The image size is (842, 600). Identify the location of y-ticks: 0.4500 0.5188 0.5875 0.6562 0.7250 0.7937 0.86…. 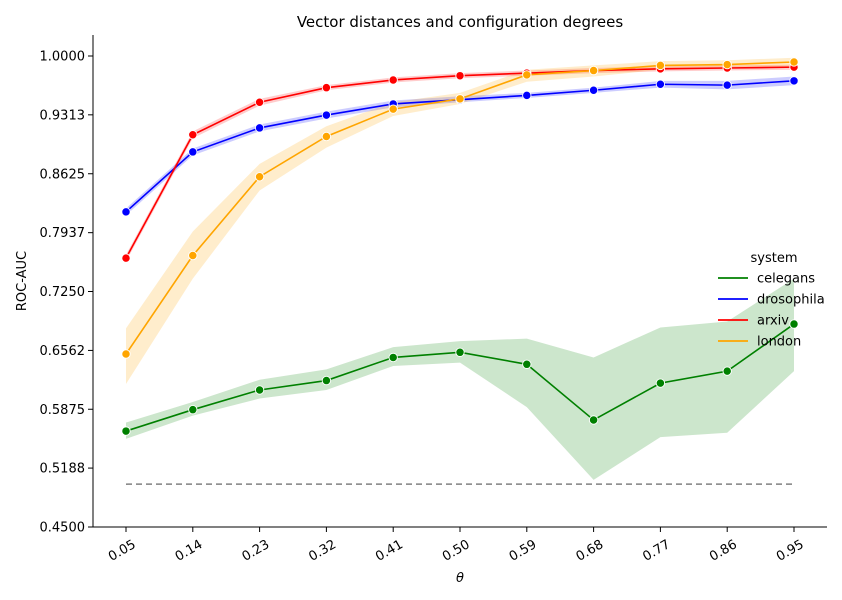
(66, 293).